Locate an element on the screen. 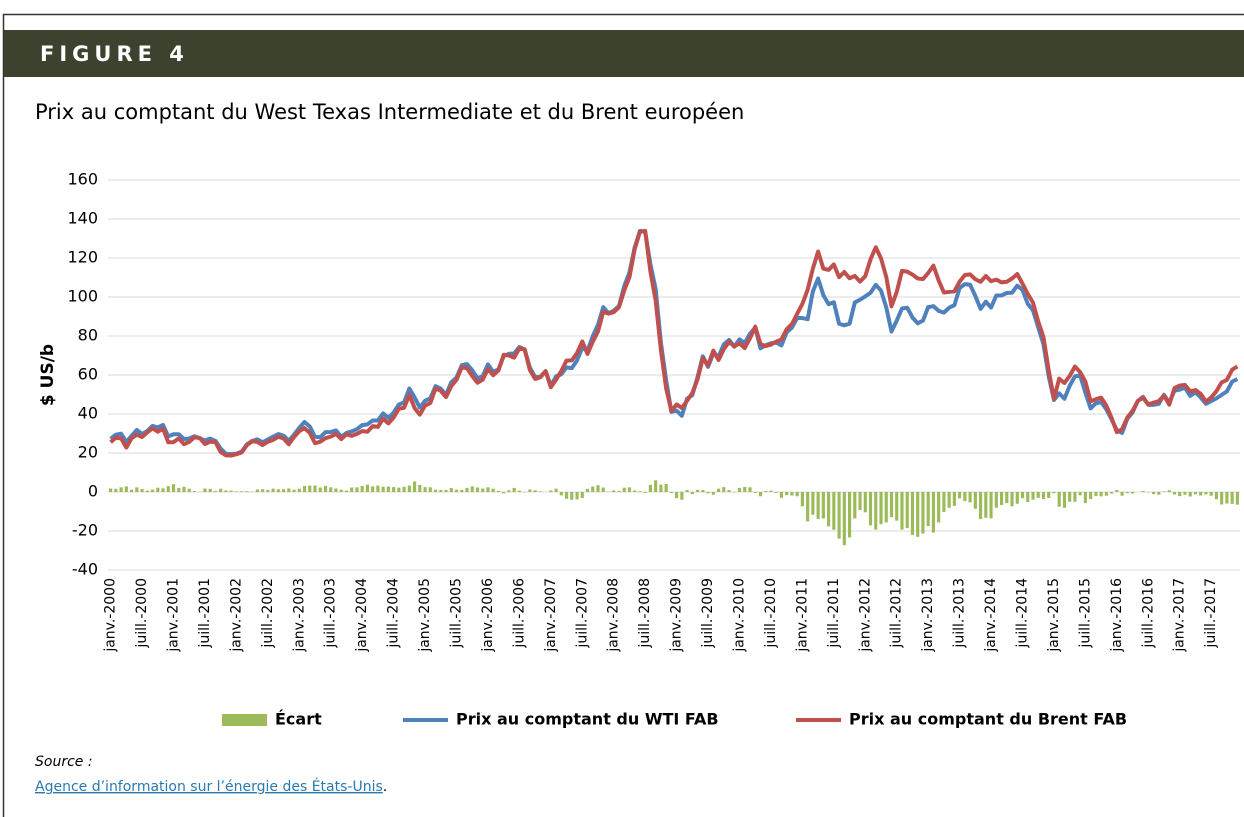  x-tick-label: janv.-2011 is located at coordinates (802, 615).